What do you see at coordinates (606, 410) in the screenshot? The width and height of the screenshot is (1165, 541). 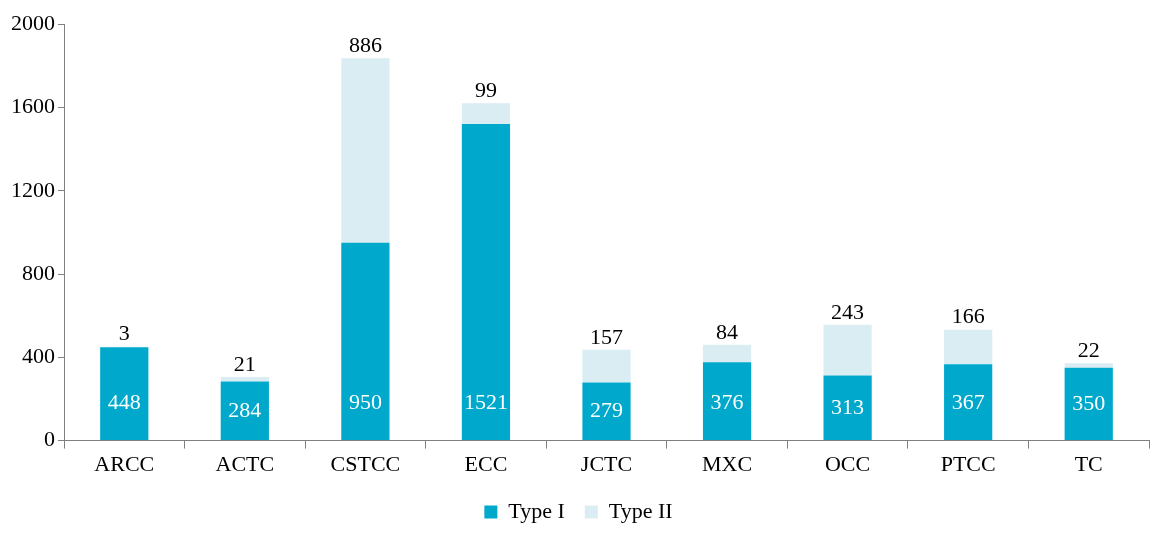 I see `data-label: 279` at bounding box center [606, 410].